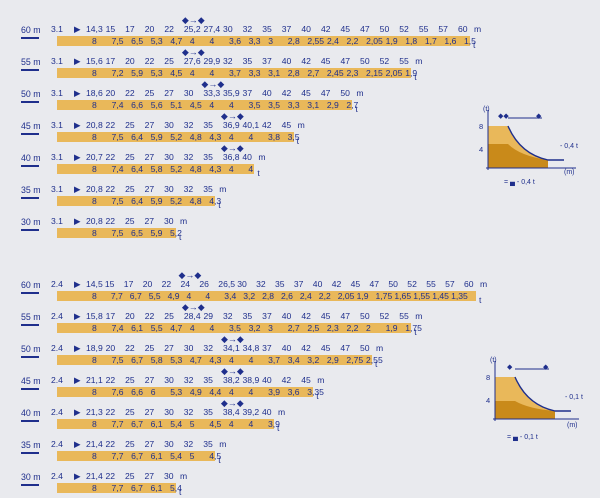 The height and width of the screenshot is (498, 600). I want to click on distance-label: 2.4, so click(57, 476).